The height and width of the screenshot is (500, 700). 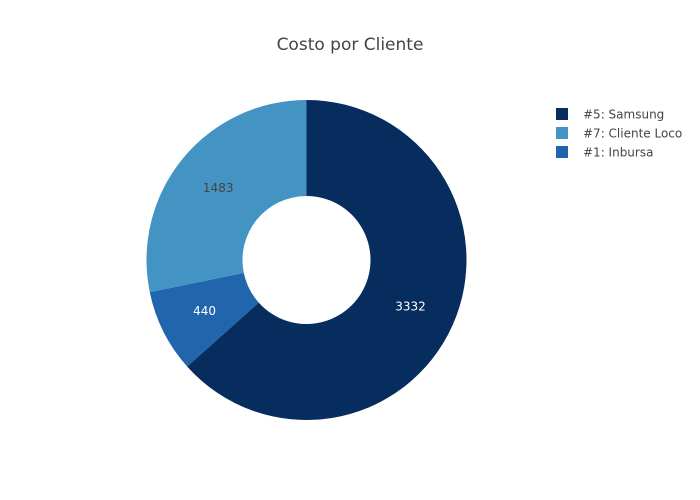 I want to click on legend-item-5-samsung: #5: Samsung, so click(x=610, y=115).